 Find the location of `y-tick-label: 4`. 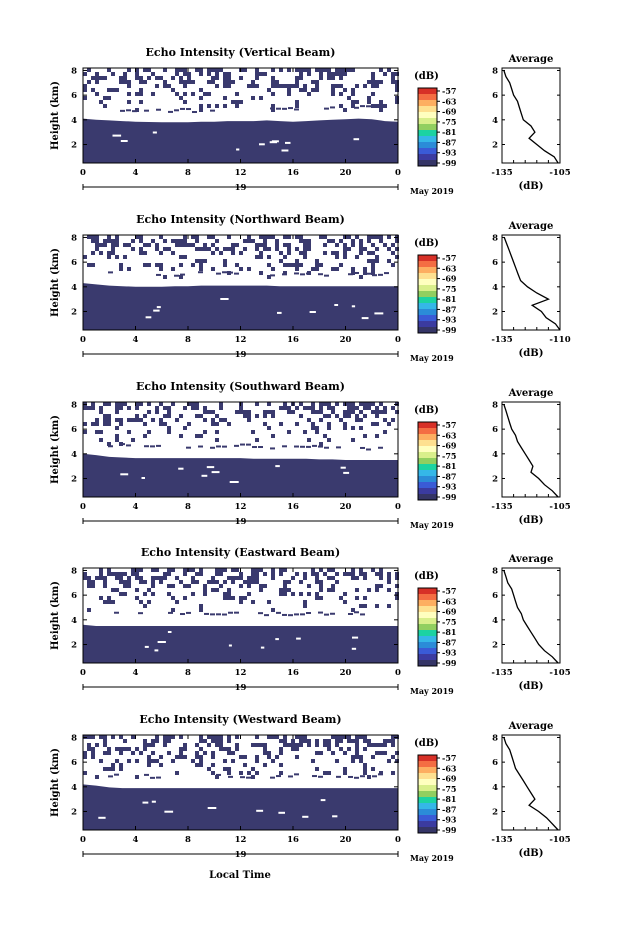

y-tick-label: 4 is located at coordinates (74, 621).